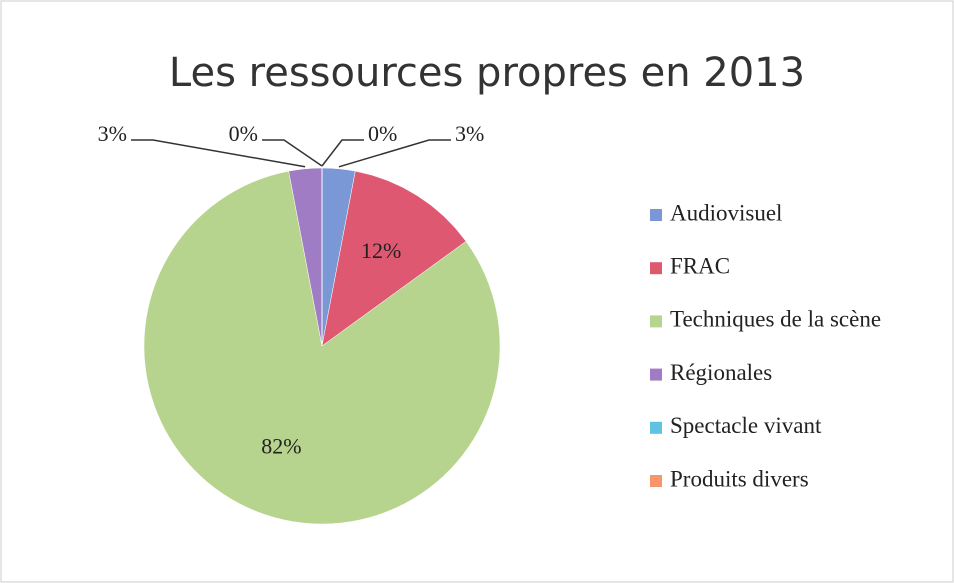 This screenshot has height=583, width=954. Describe the element at coordinates (721, 372) in the screenshot. I see `legend-label: Régionales` at that location.